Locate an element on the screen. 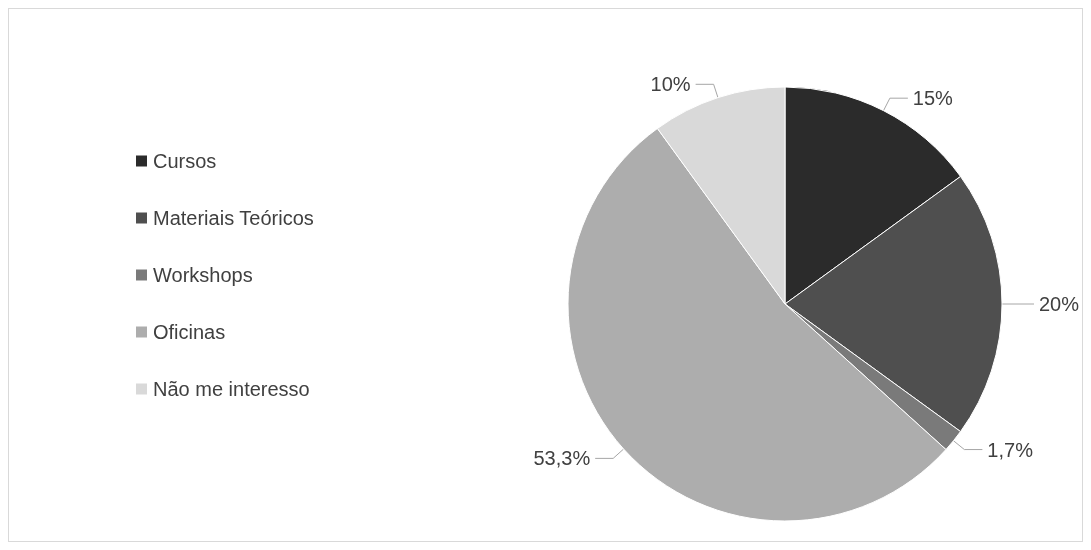 The image size is (1091, 550). data-label: 20% is located at coordinates (1059, 304).